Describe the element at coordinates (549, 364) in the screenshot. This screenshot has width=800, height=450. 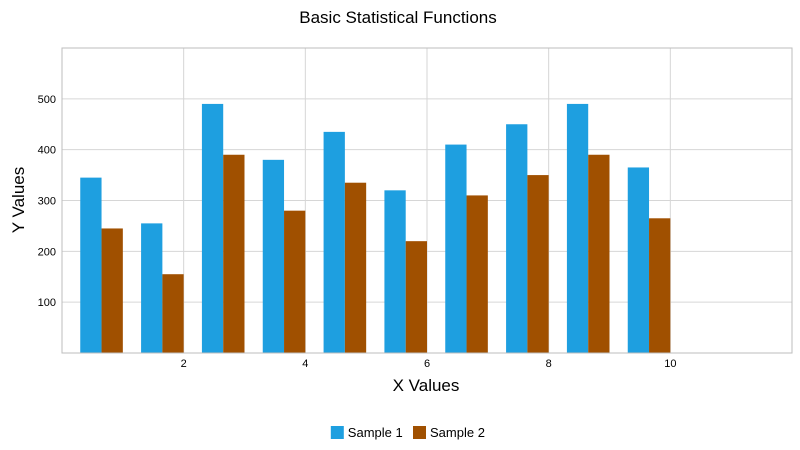
I see `x-tick-label: 8` at that location.